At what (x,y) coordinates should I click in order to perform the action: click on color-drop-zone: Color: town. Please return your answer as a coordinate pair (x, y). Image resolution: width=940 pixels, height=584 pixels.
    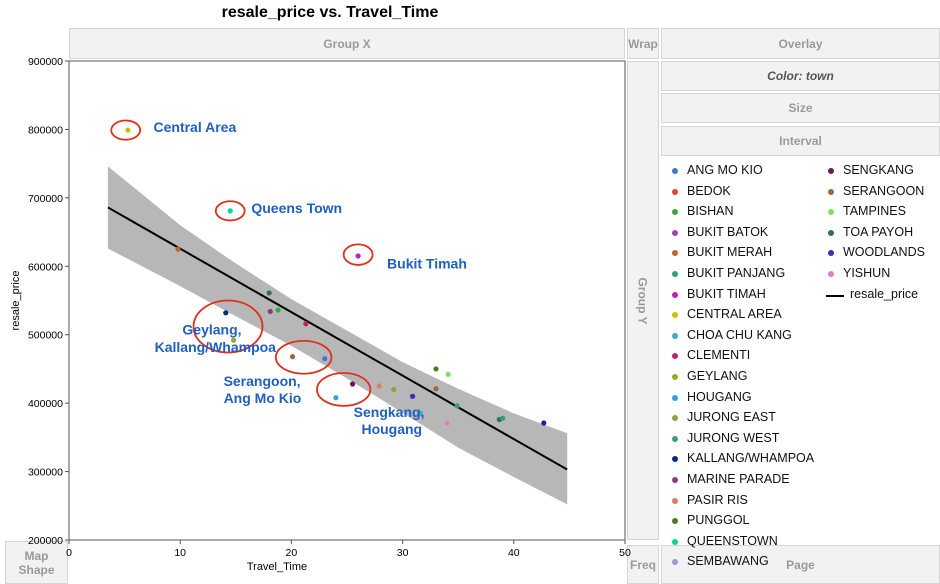
    Looking at the image, I should click on (800, 76).